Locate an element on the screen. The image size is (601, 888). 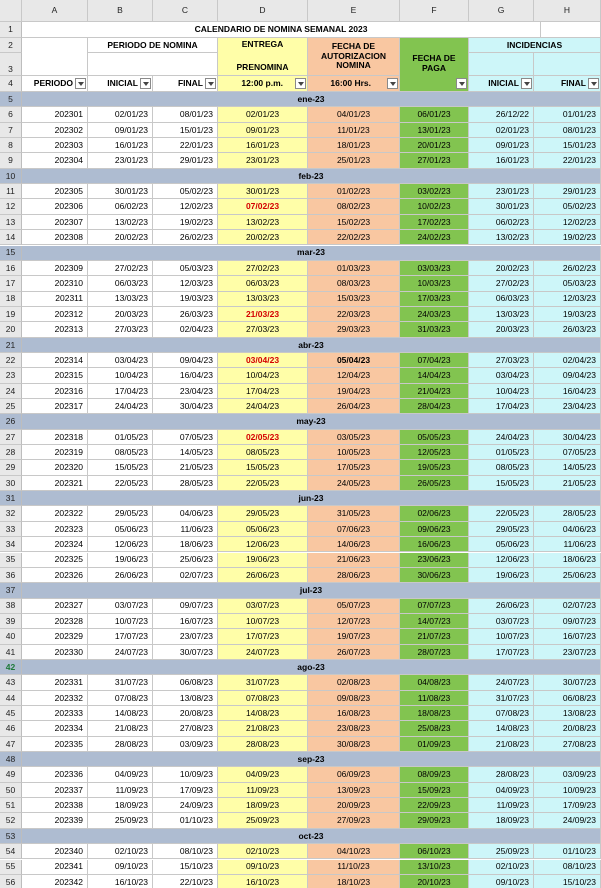
row-header: 55 is located at coordinates (11, 867).